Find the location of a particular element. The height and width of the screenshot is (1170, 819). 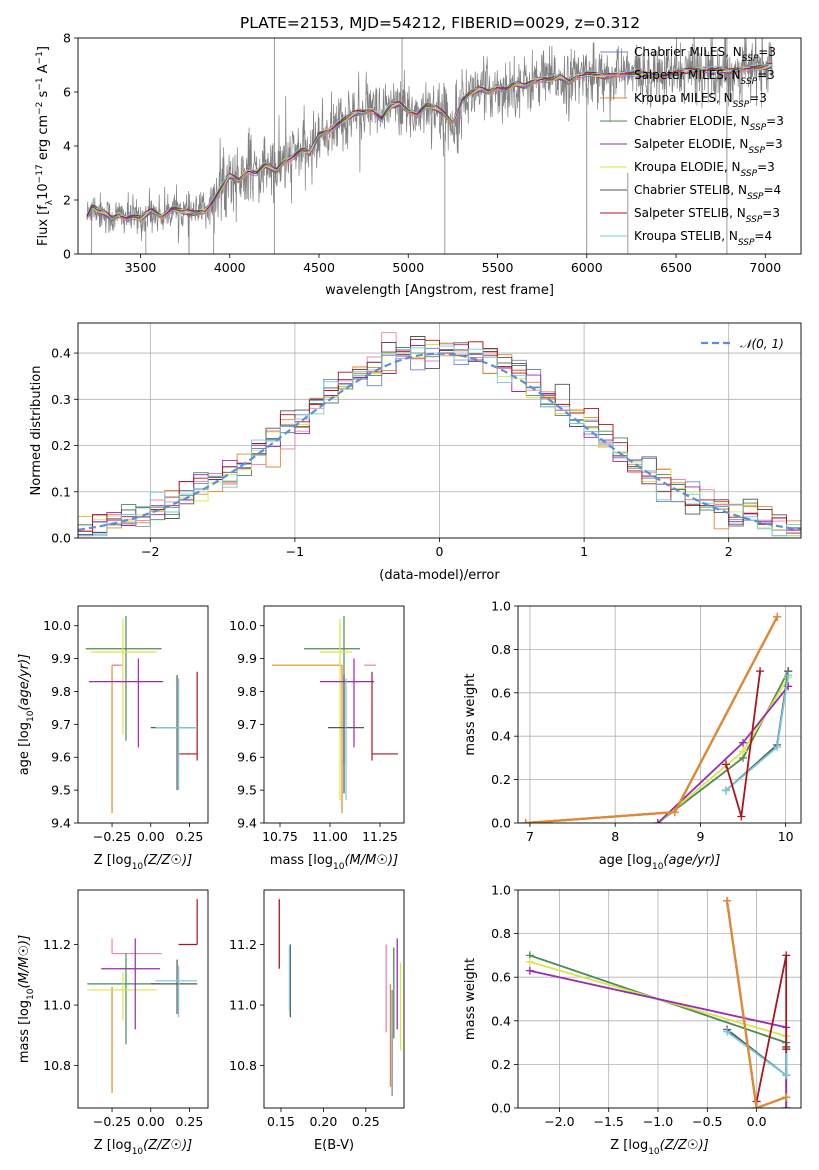

legend-label-chabrier_miles: Chabrier MILES, NSSP=3 is located at coordinates (705, 54).